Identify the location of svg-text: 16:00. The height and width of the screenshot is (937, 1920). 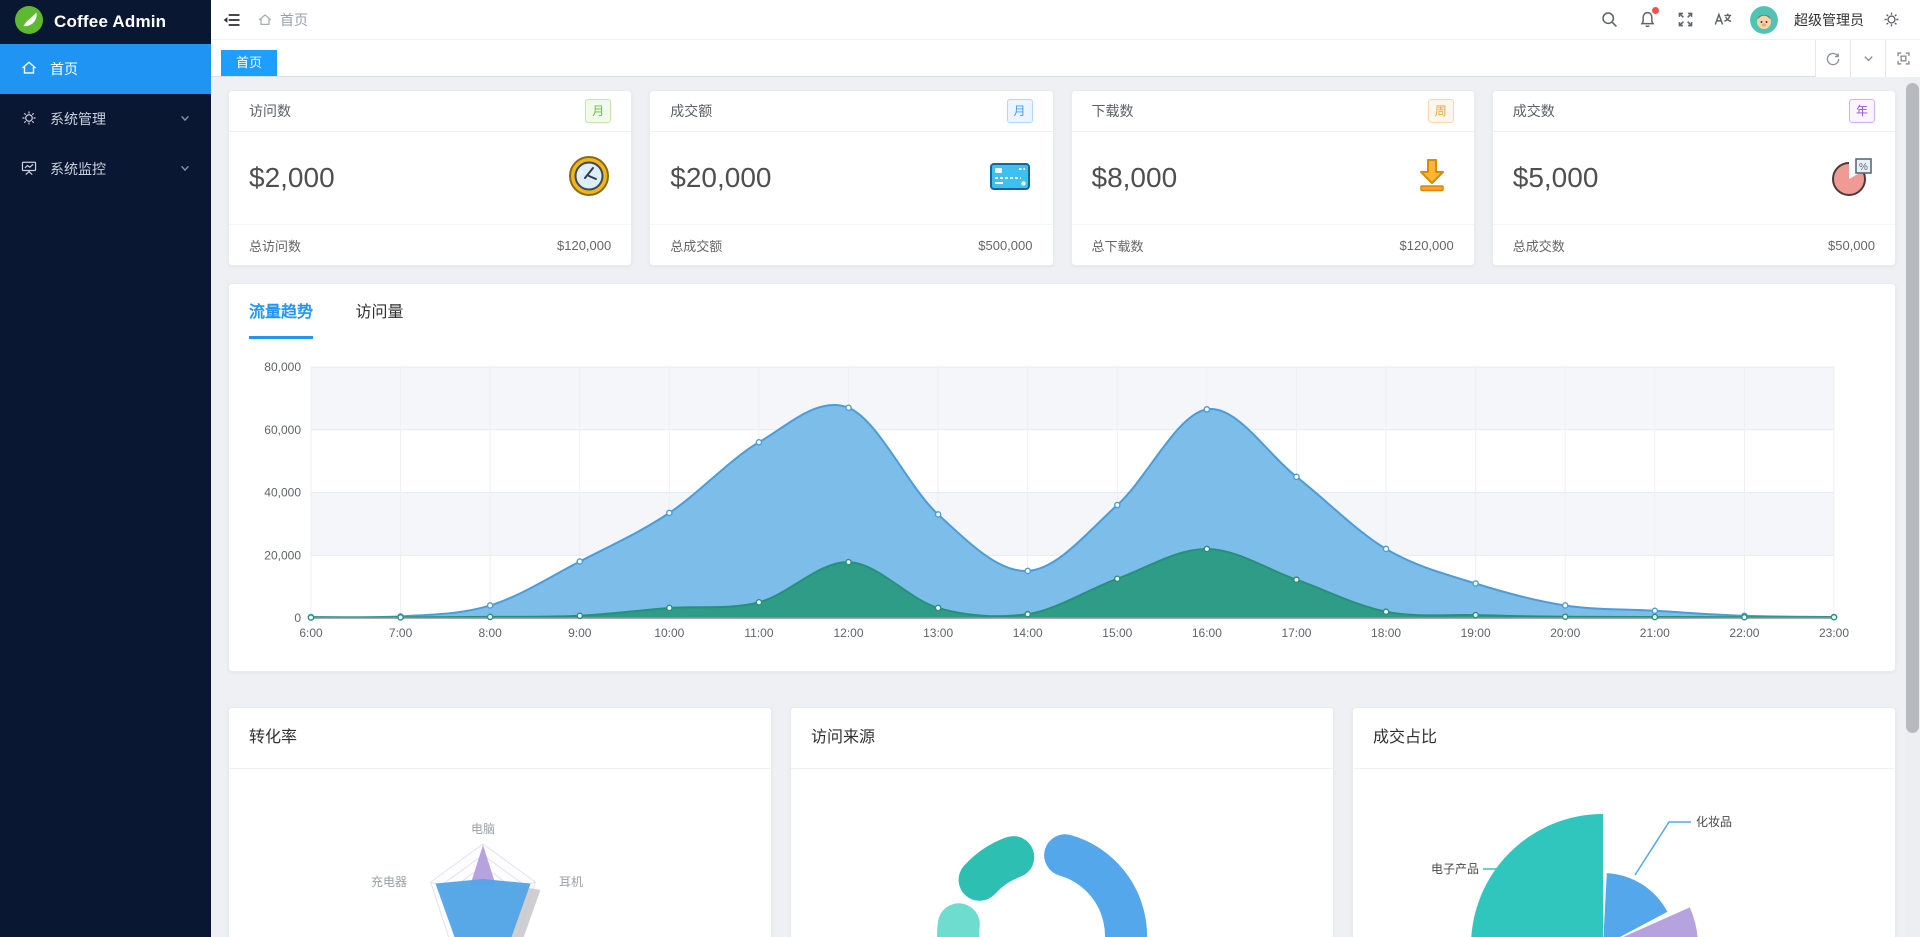
(1207, 633).